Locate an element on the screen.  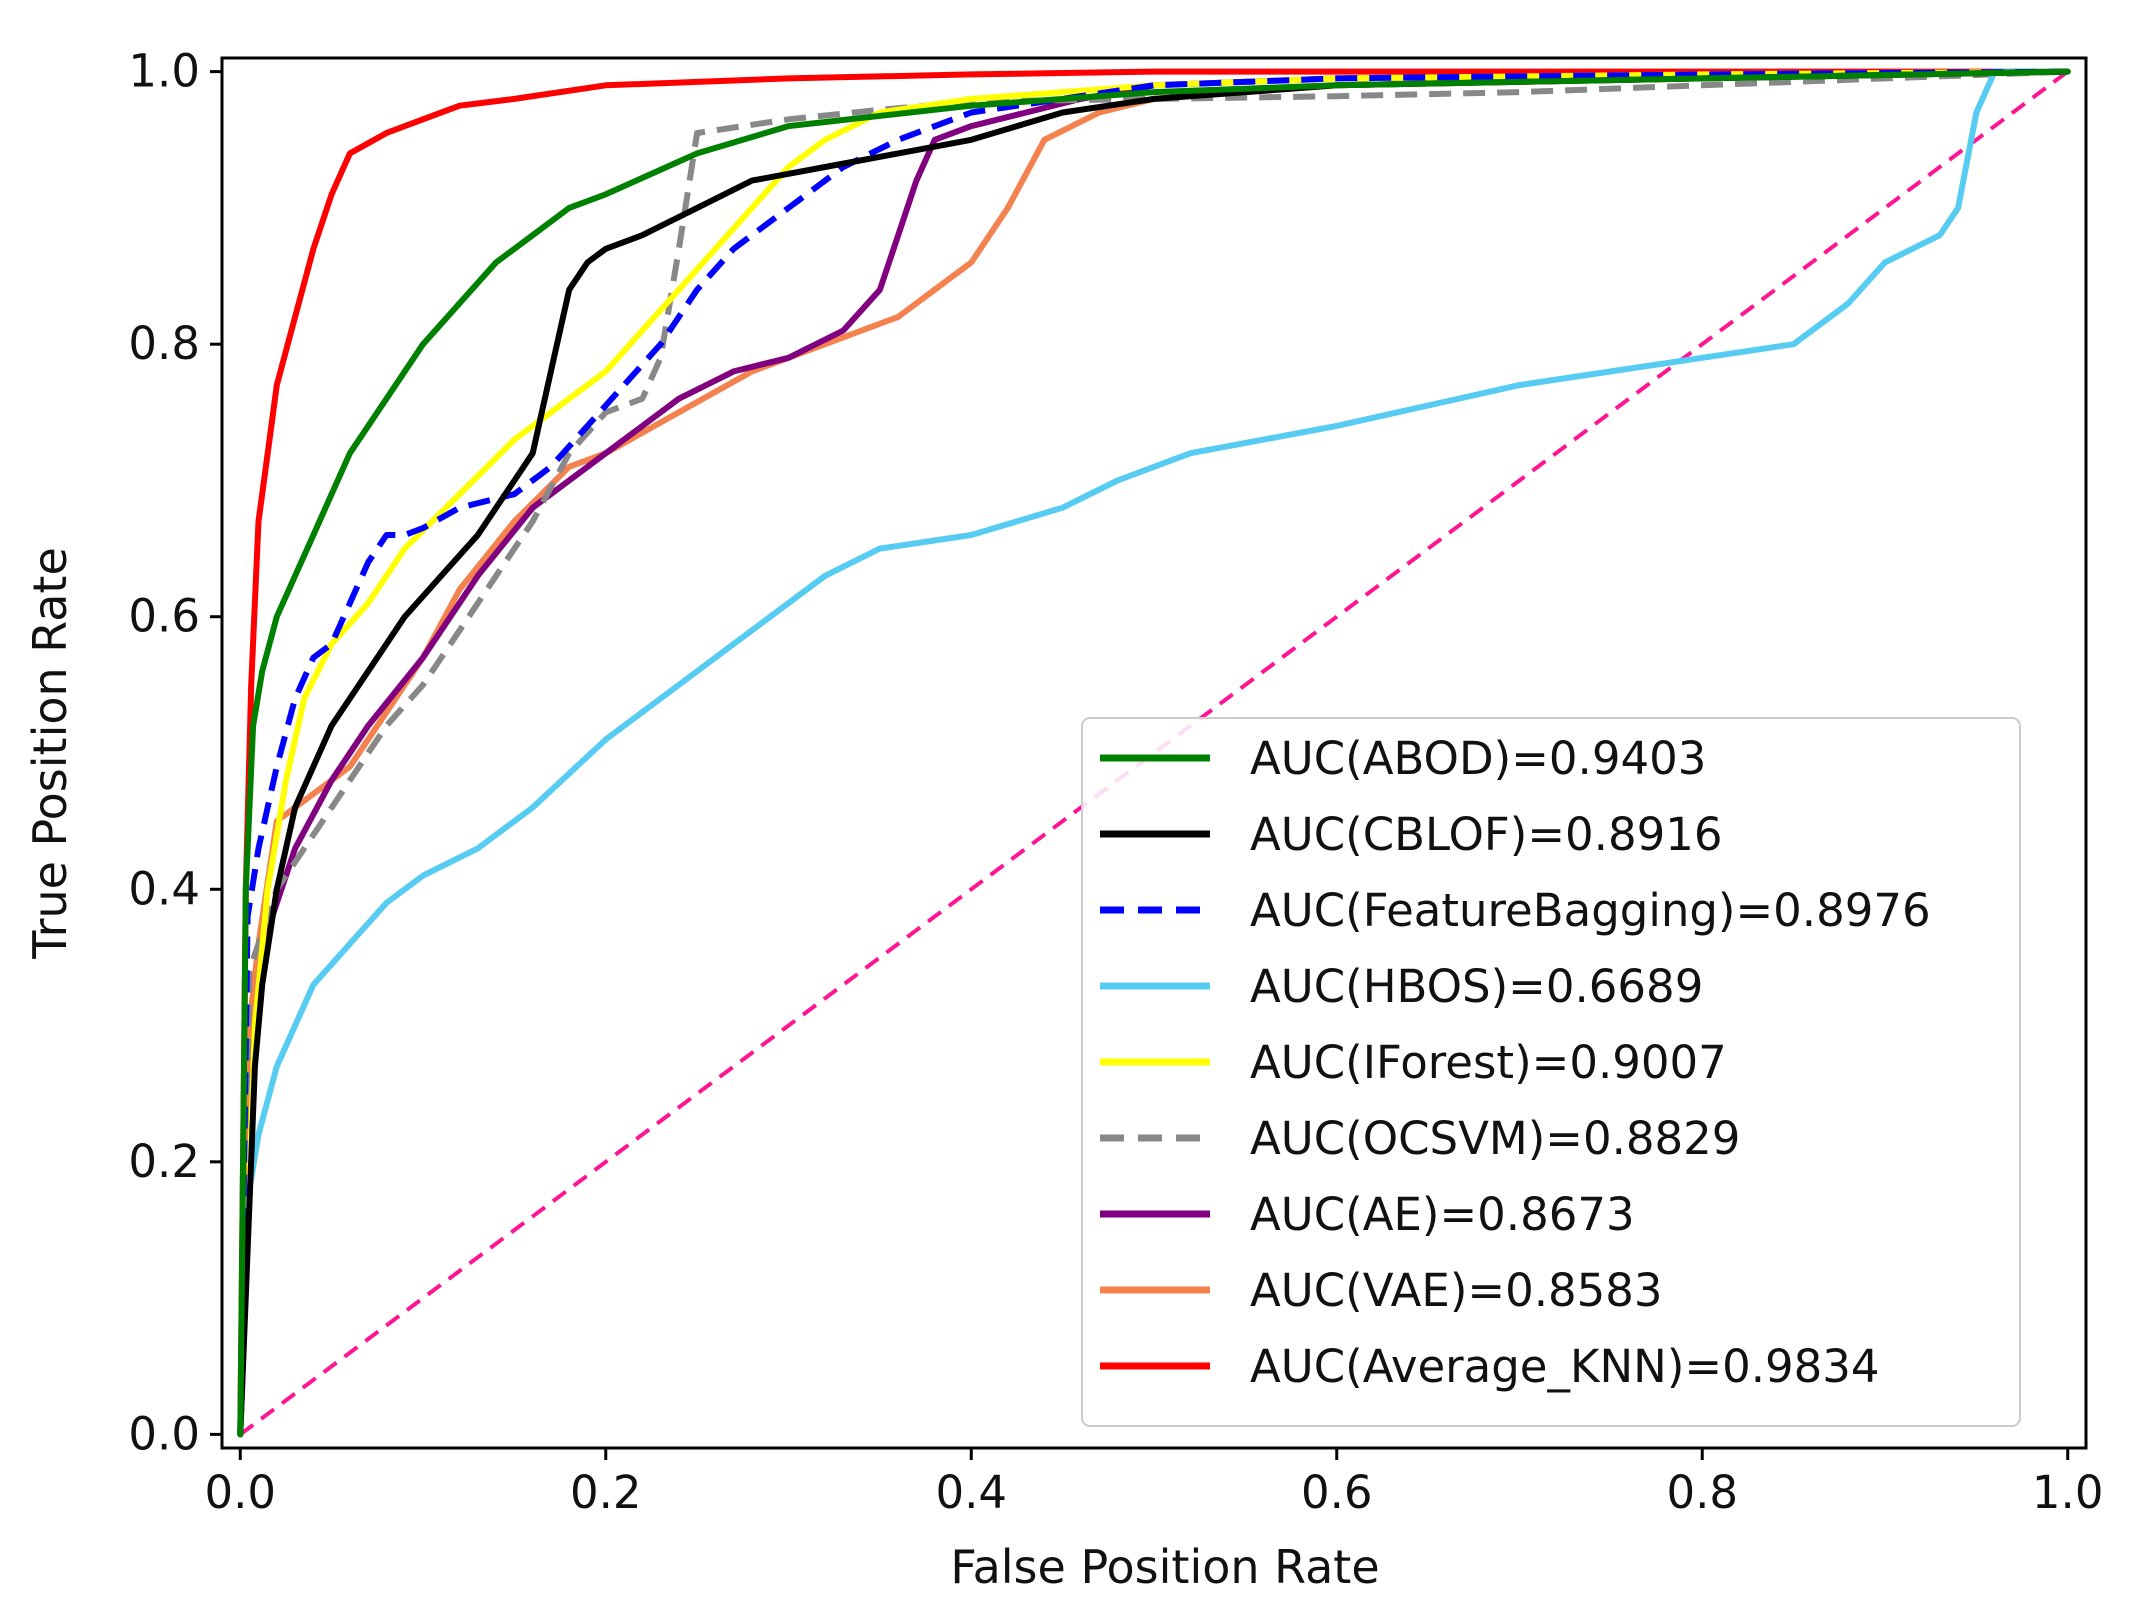
legend-label: AUC(ABOD)=0.9403 is located at coordinates (1478, 758).